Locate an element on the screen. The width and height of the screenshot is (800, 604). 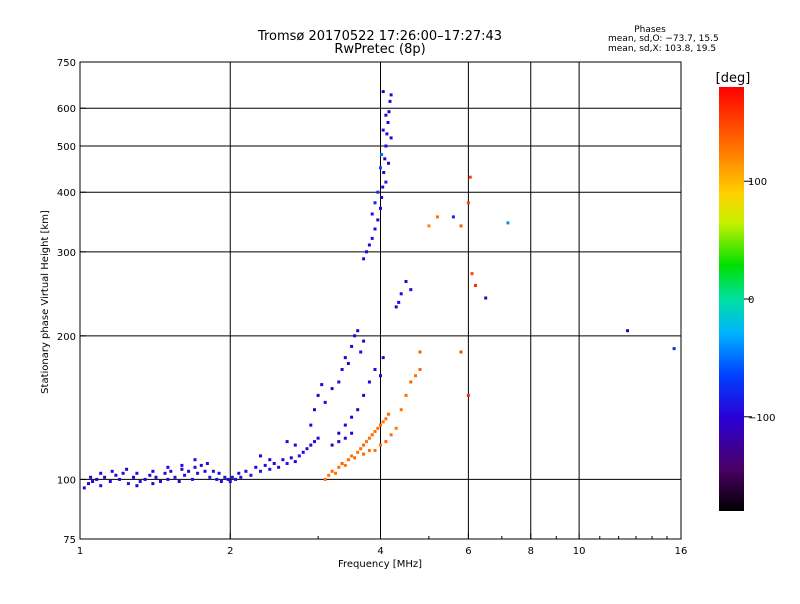
x-tick-label: 1 is located at coordinates (80, 551).